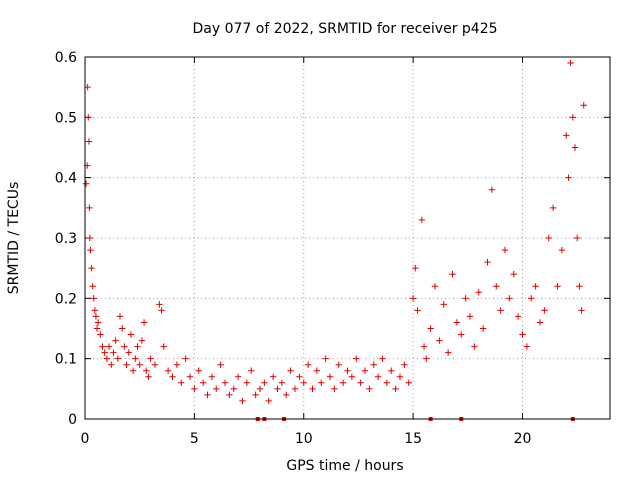 This screenshot has width=640, height=480. I want to click on y-tick-label: 0.2, so click(66, 299).